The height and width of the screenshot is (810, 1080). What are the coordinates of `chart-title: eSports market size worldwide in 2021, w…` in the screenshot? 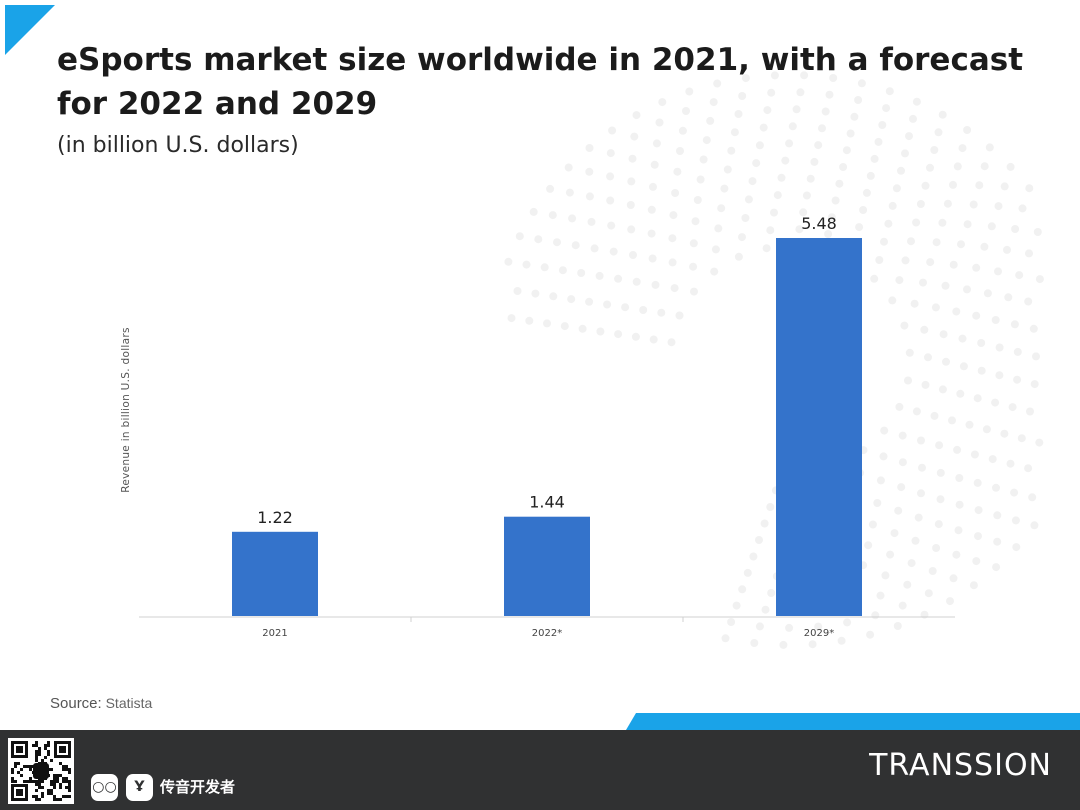 It's located at (540, 82).